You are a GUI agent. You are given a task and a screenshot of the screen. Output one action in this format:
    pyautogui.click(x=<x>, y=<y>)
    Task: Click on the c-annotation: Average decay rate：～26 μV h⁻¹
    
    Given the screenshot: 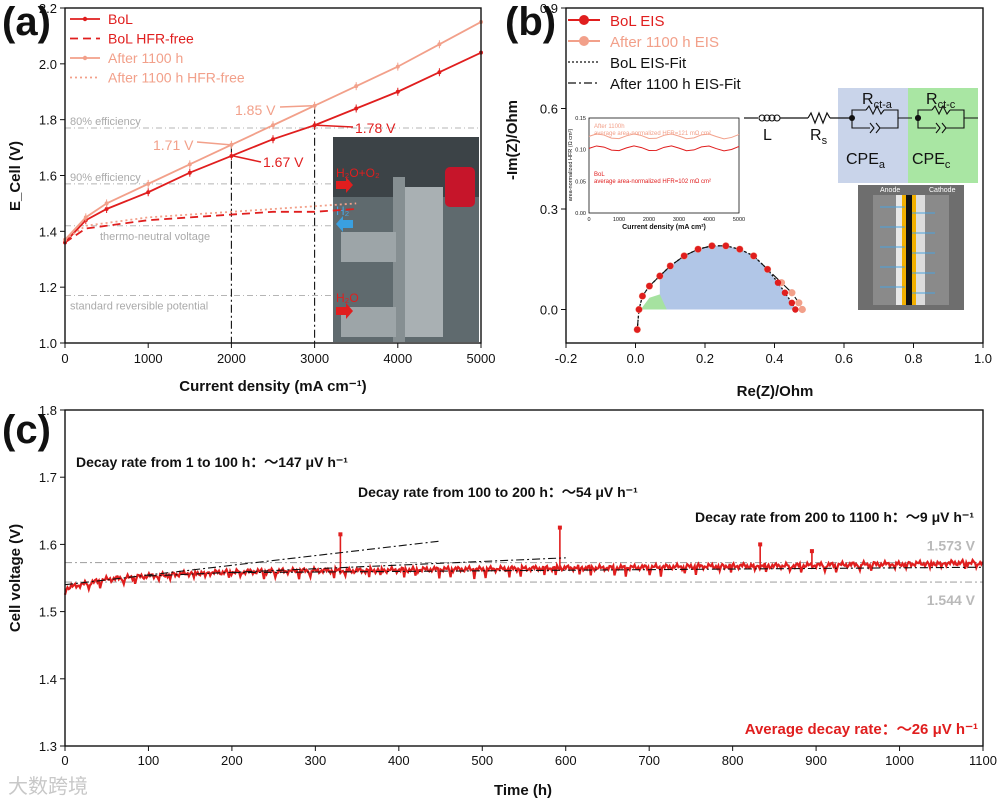 What is the action you would take?
    pyautogui.click(x=861, y=729)
    